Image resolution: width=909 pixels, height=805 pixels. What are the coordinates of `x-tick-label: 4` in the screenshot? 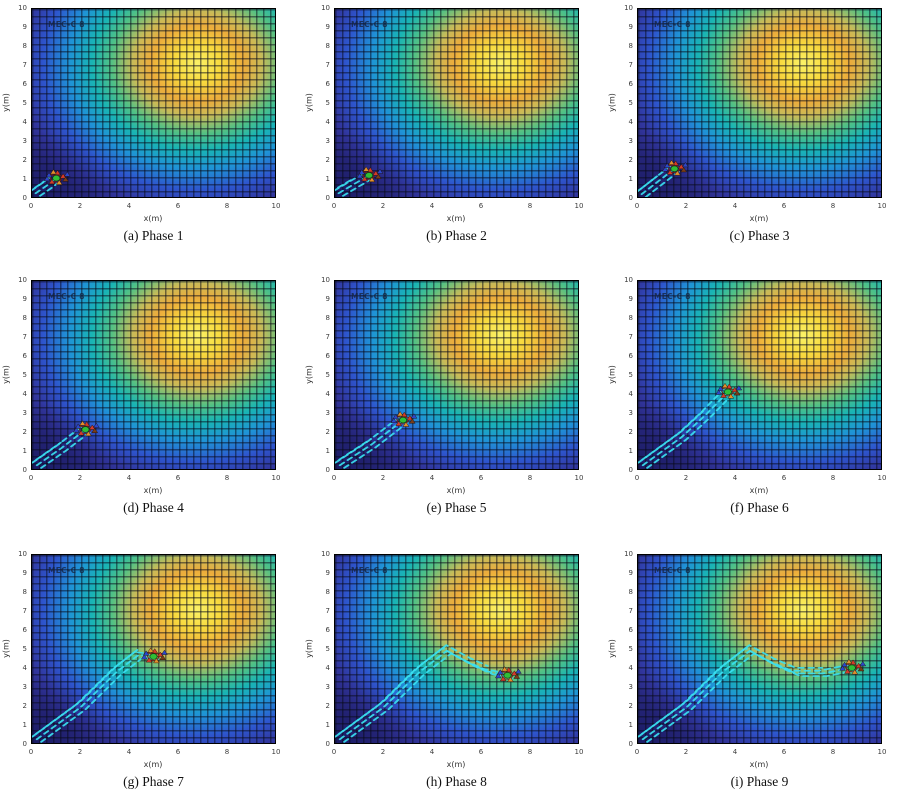 It's located at (432, 478).